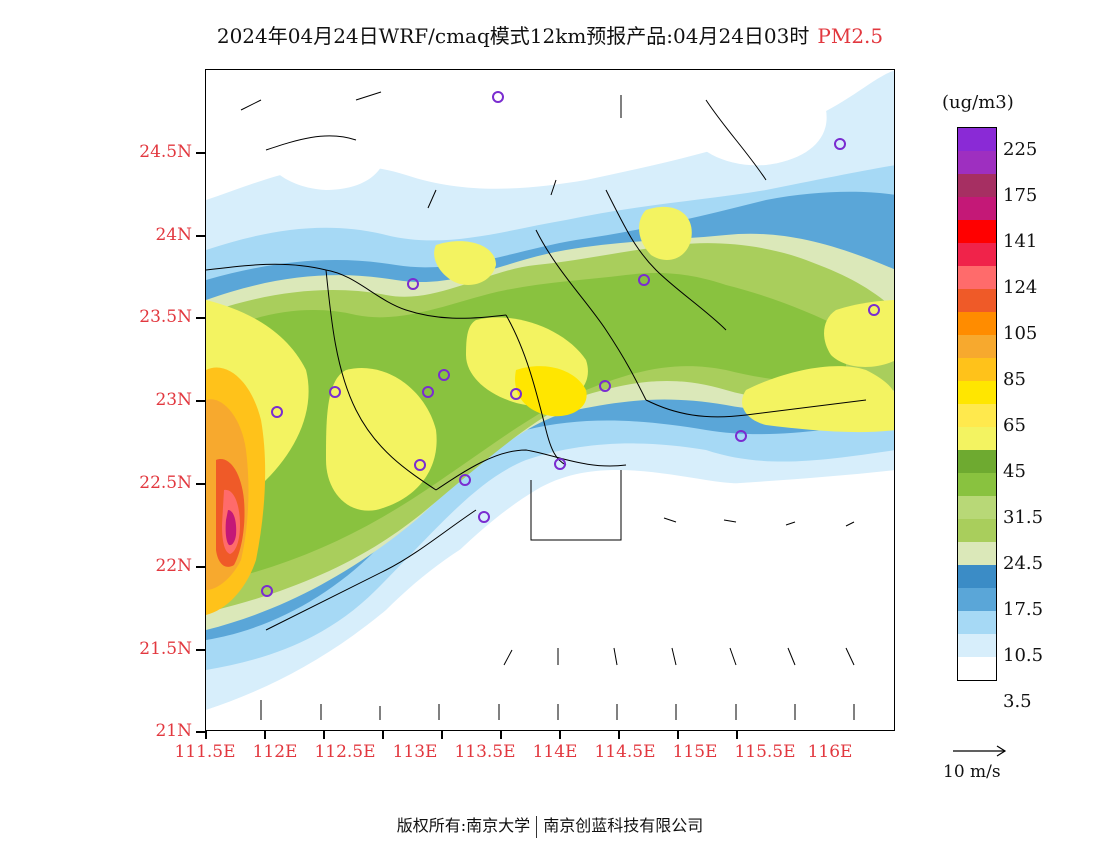 The image size is (1100, 850). What do you see at coordinates (485, 752) in the screenshot?
I see `lon-label: 113.5E` at bounding box center [485, 752].